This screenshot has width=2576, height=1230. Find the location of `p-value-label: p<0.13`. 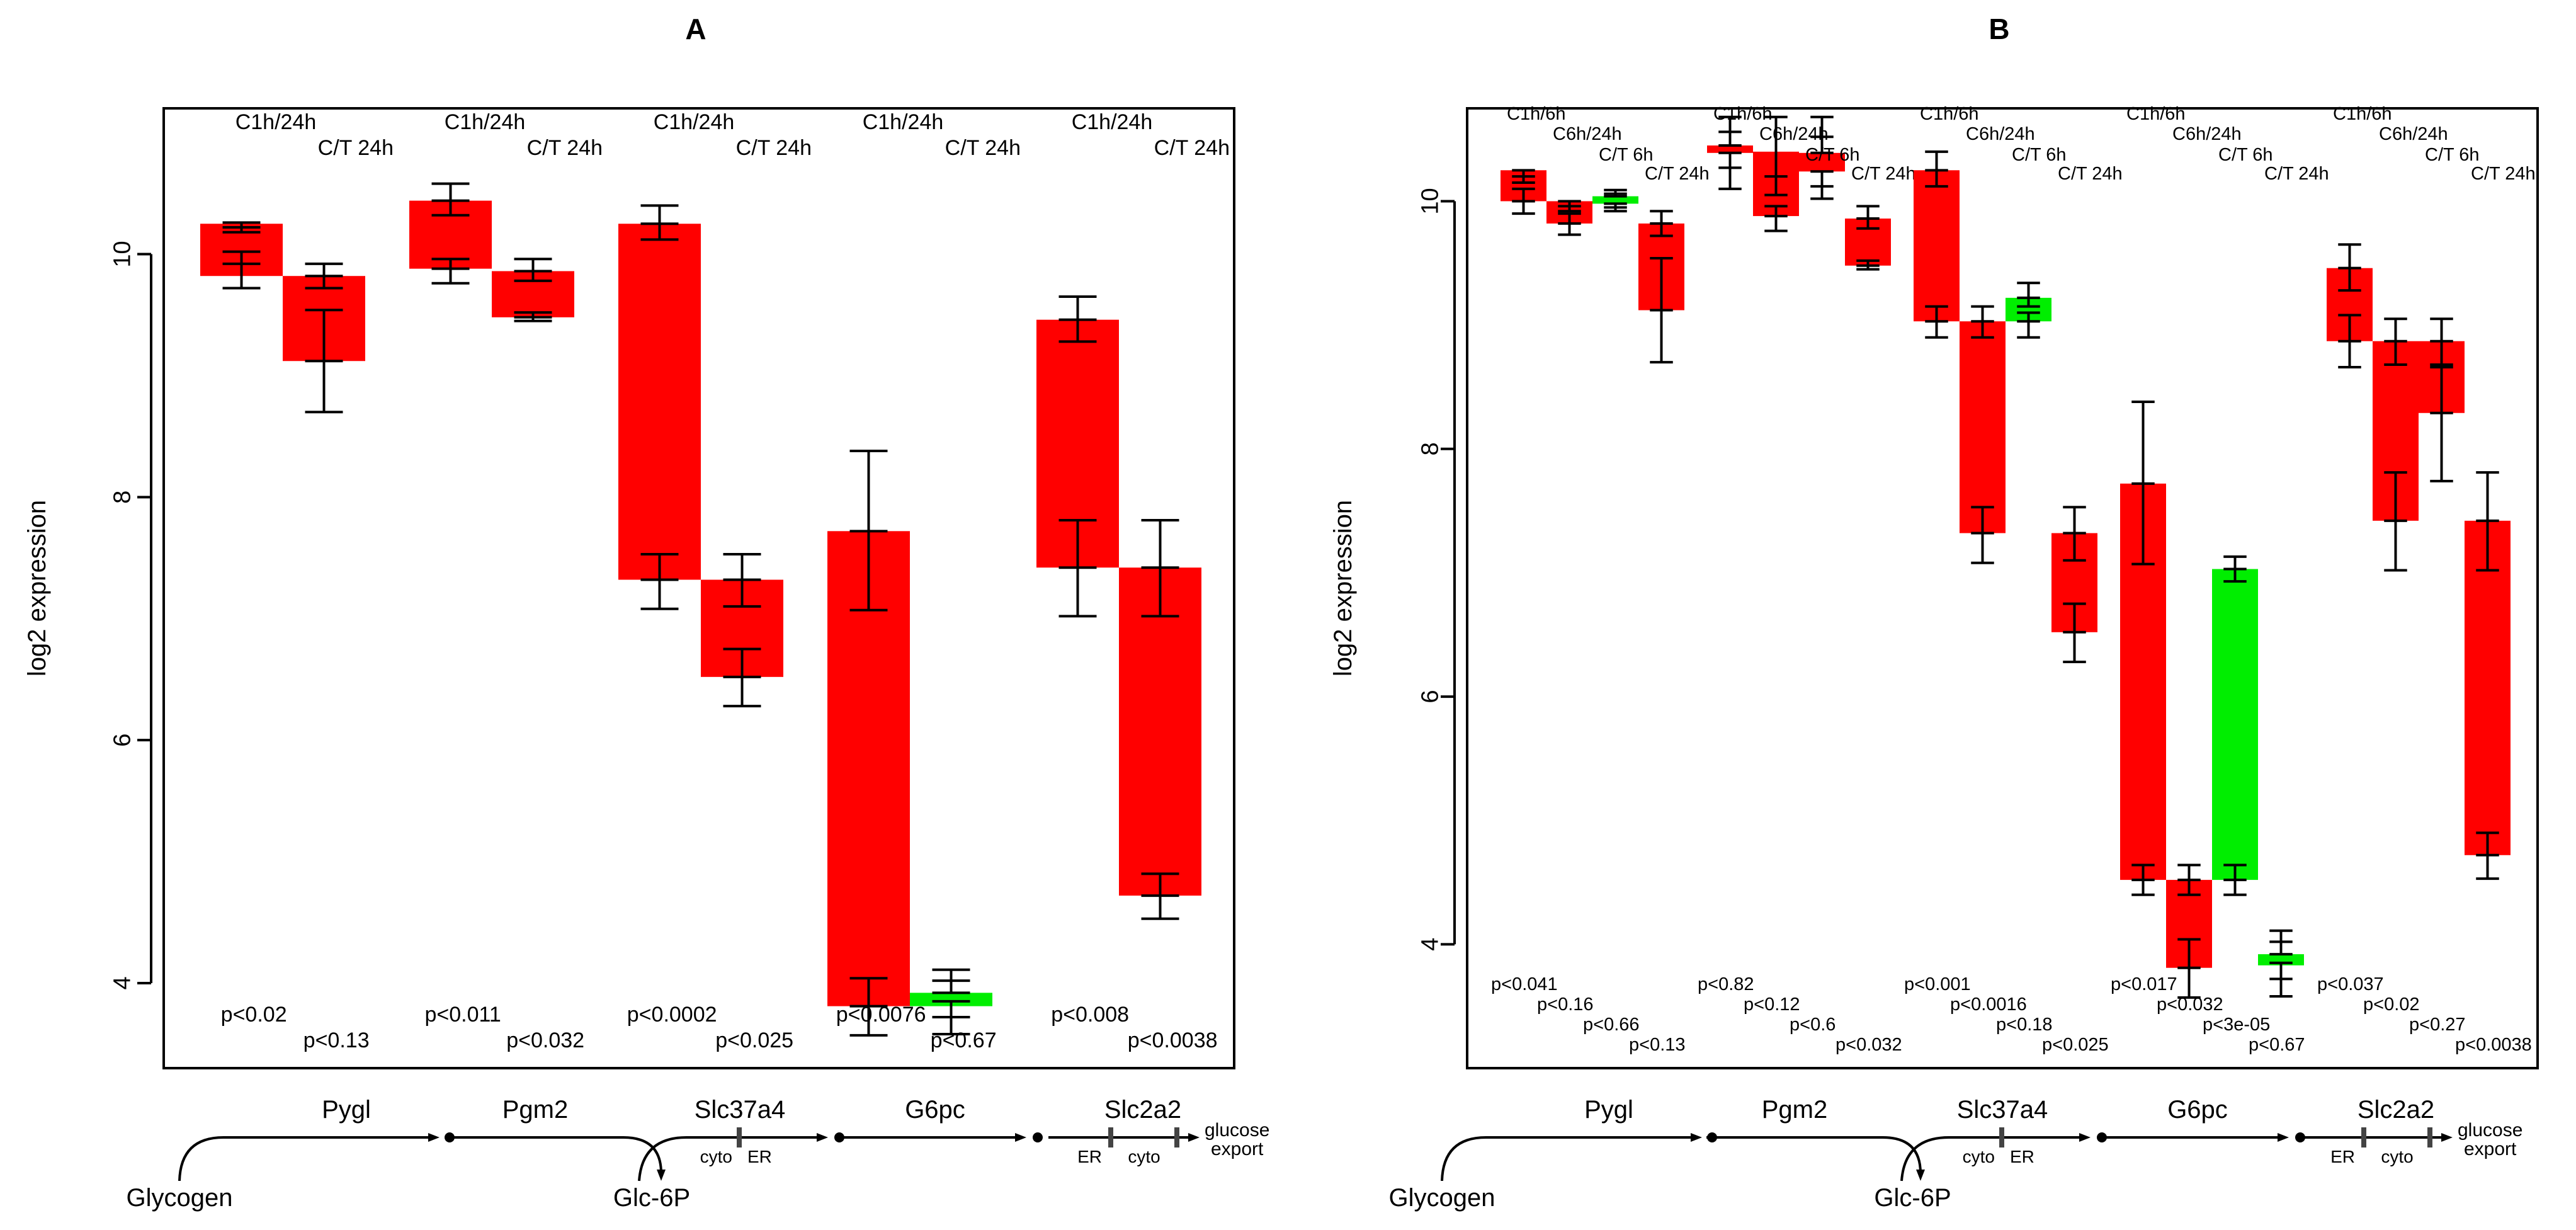

p-value-label: p<0.13 is located at coordinates (1657, 1045).